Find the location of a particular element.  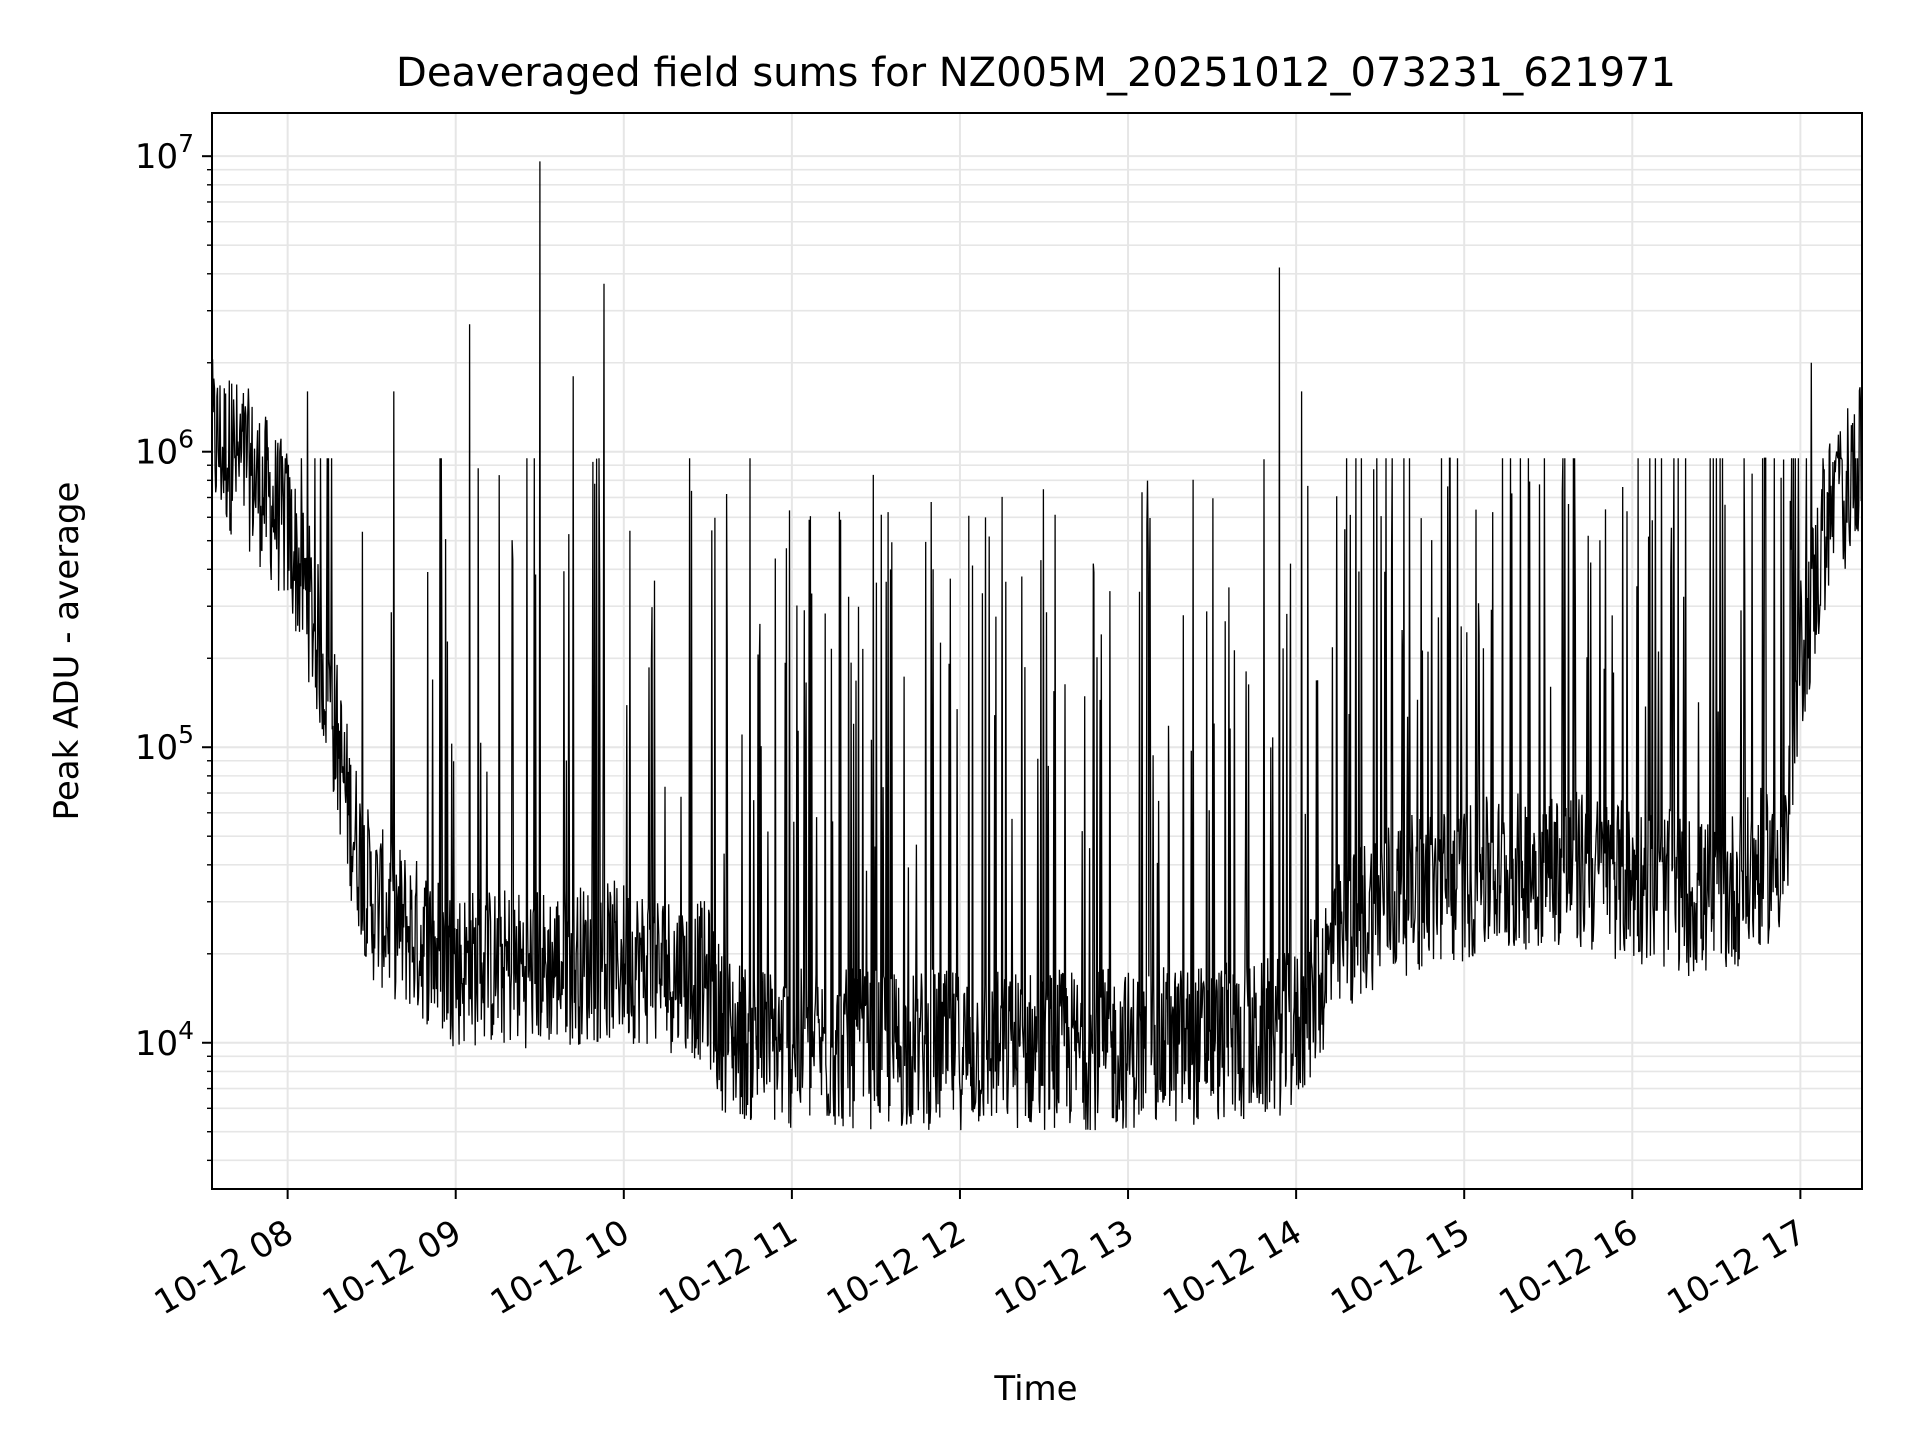

x-tick-label: 10-12 16 is located at coordinates (1568, 1267).